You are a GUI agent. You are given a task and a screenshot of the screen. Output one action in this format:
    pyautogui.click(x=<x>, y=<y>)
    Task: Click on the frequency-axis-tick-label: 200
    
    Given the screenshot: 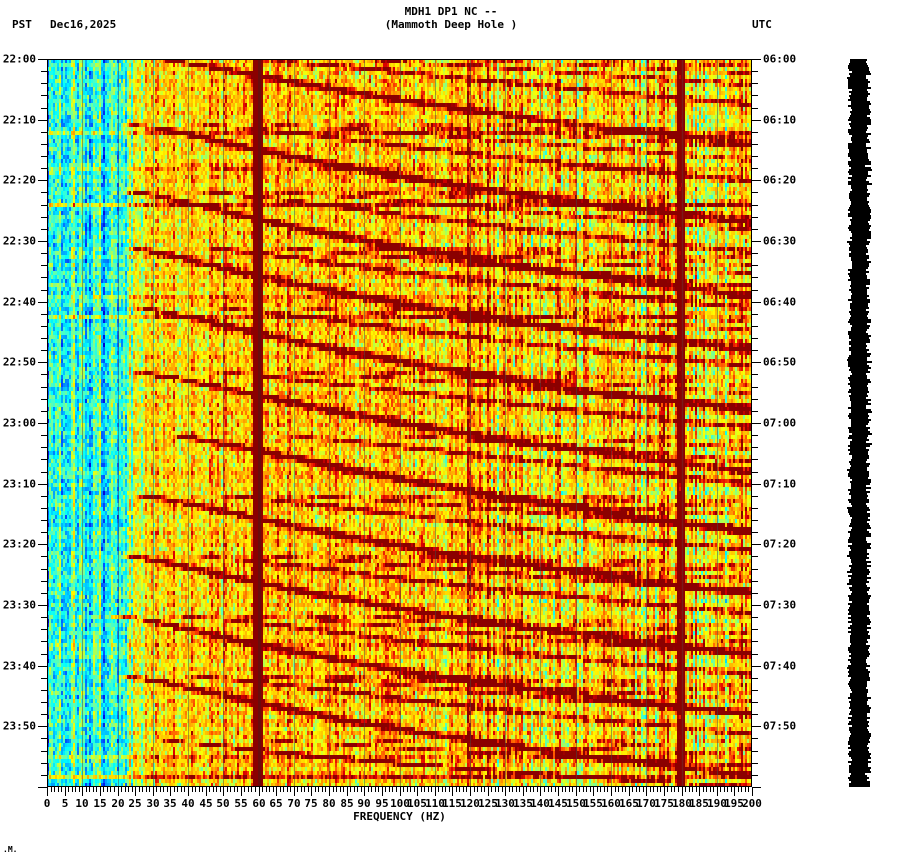 What is the action you would take?
    pyautogui.click(x=752, y=803)
    